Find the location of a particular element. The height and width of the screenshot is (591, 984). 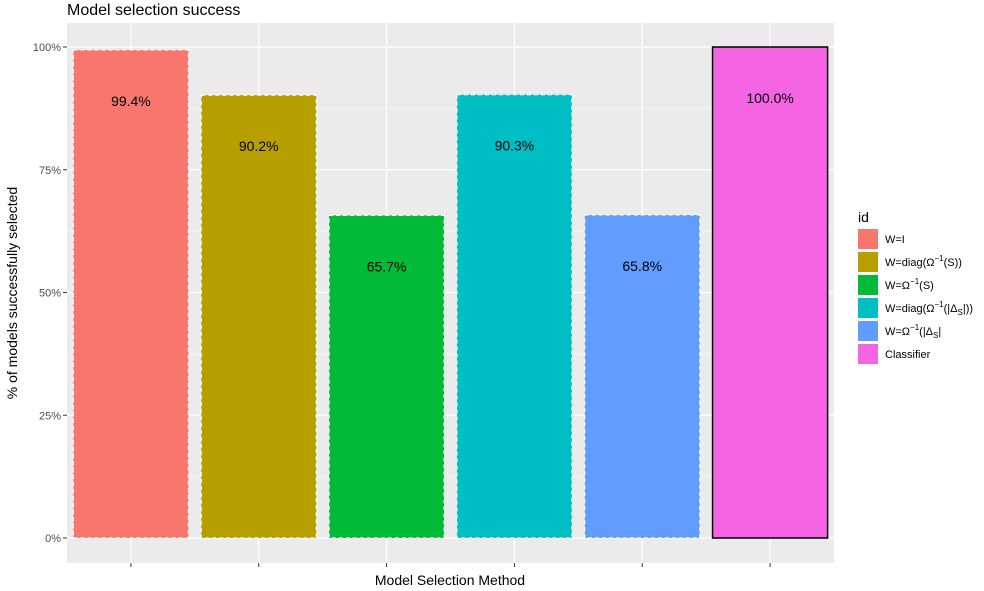

data-label: 65.8% is located at coordinates (642, 266).